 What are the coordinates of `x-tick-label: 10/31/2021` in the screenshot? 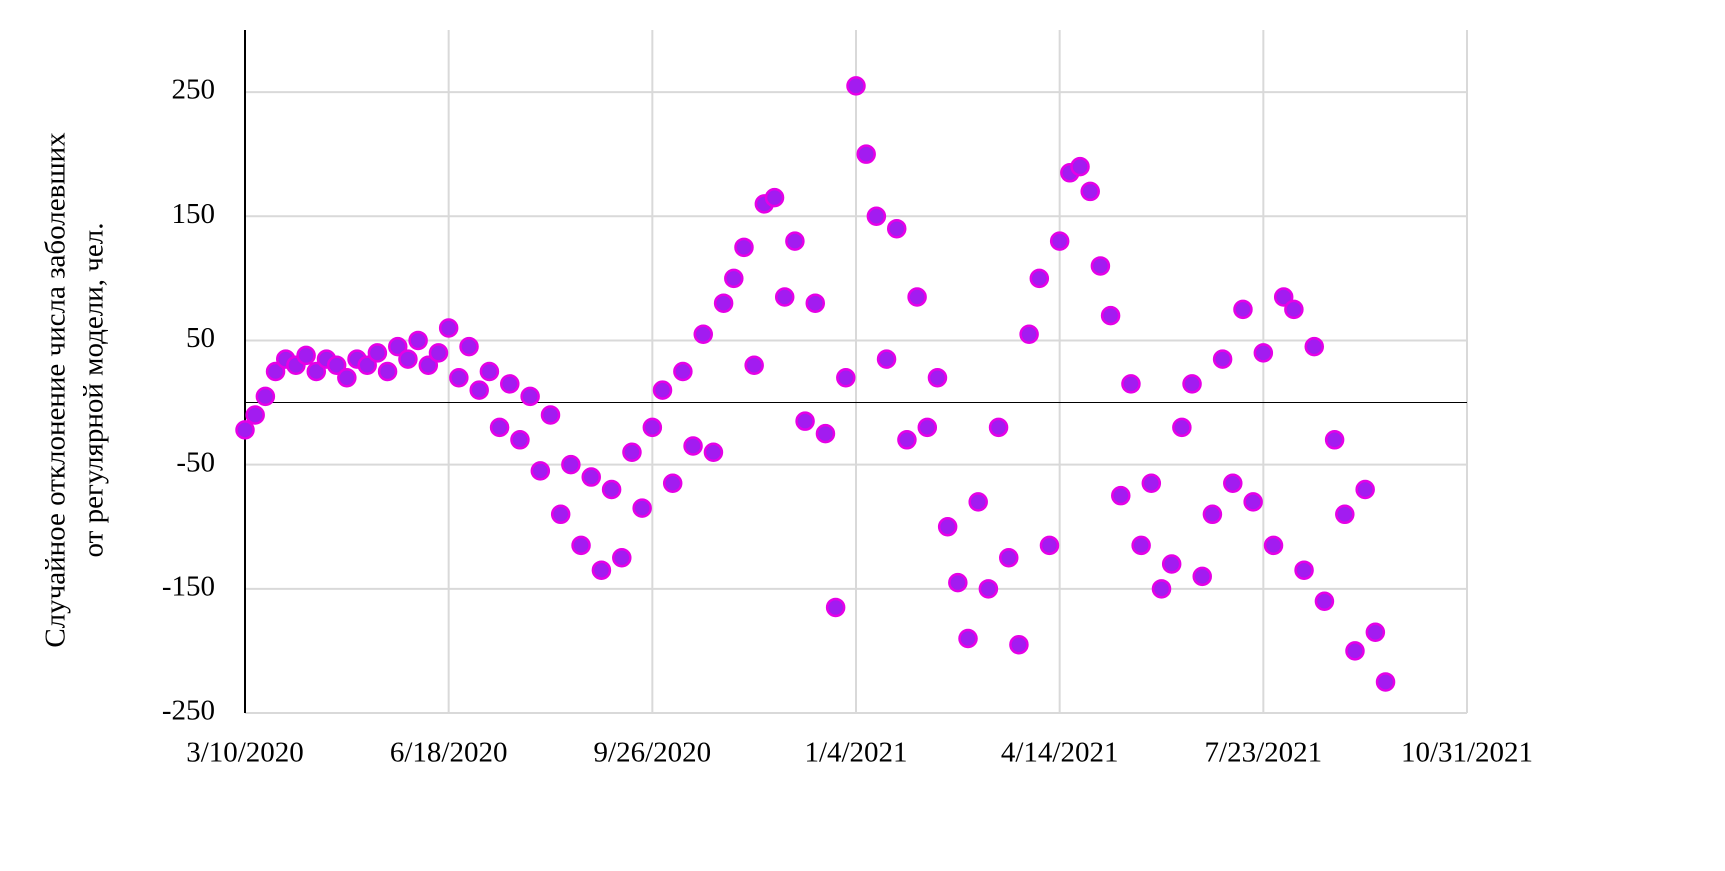 It's located at (1467, 753).